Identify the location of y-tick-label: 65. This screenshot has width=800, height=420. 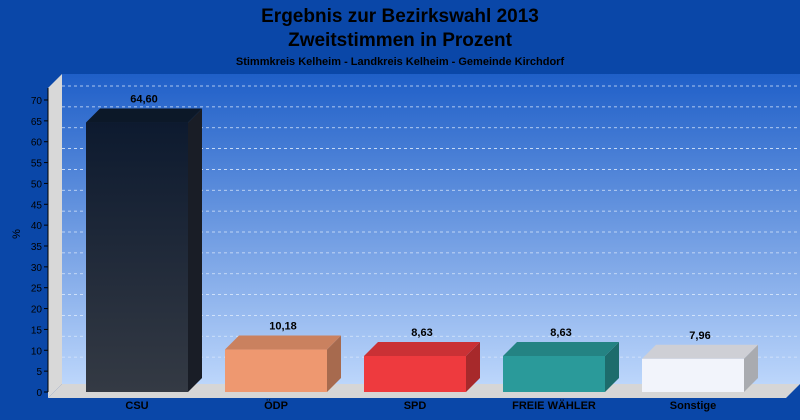
(37, 122).